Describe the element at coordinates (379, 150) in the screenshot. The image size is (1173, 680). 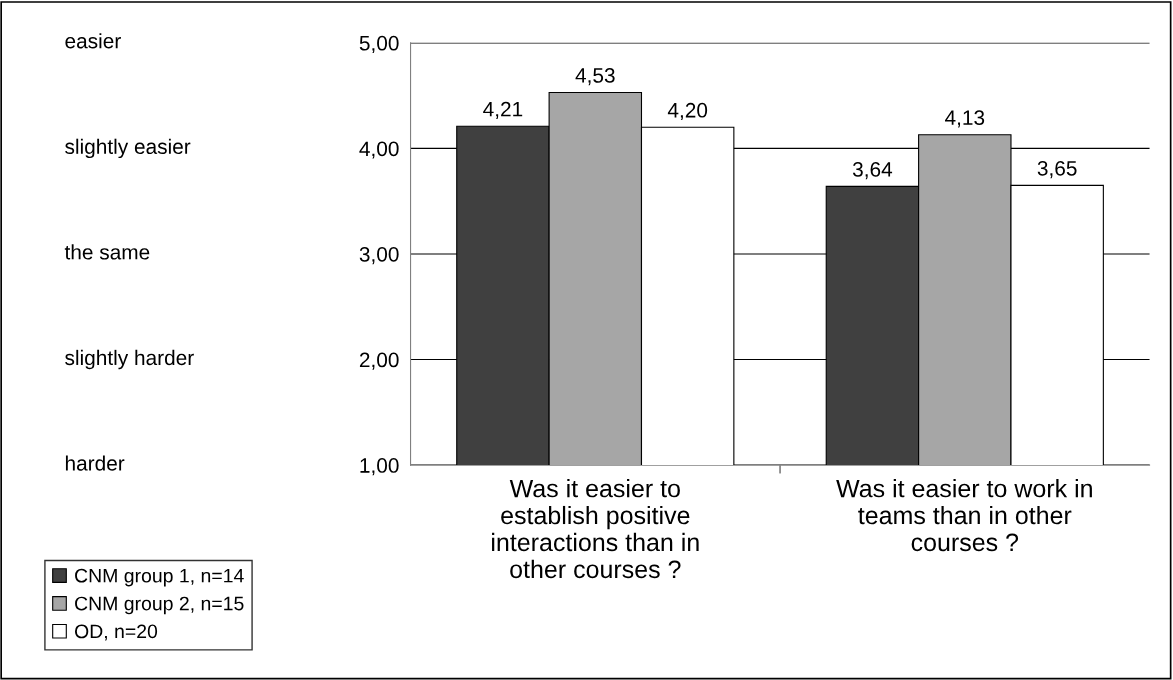
I see `y-tick-label: 4,00` at that location.